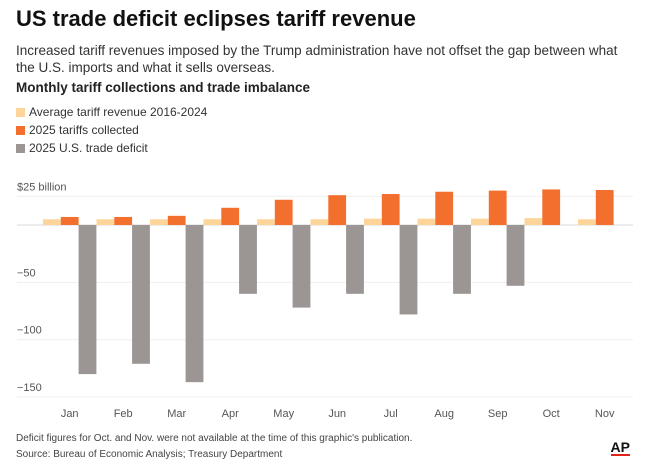  Describe the element at coordinates (159, 222) in the screenshot. I see `bar-0-mar` at that location.